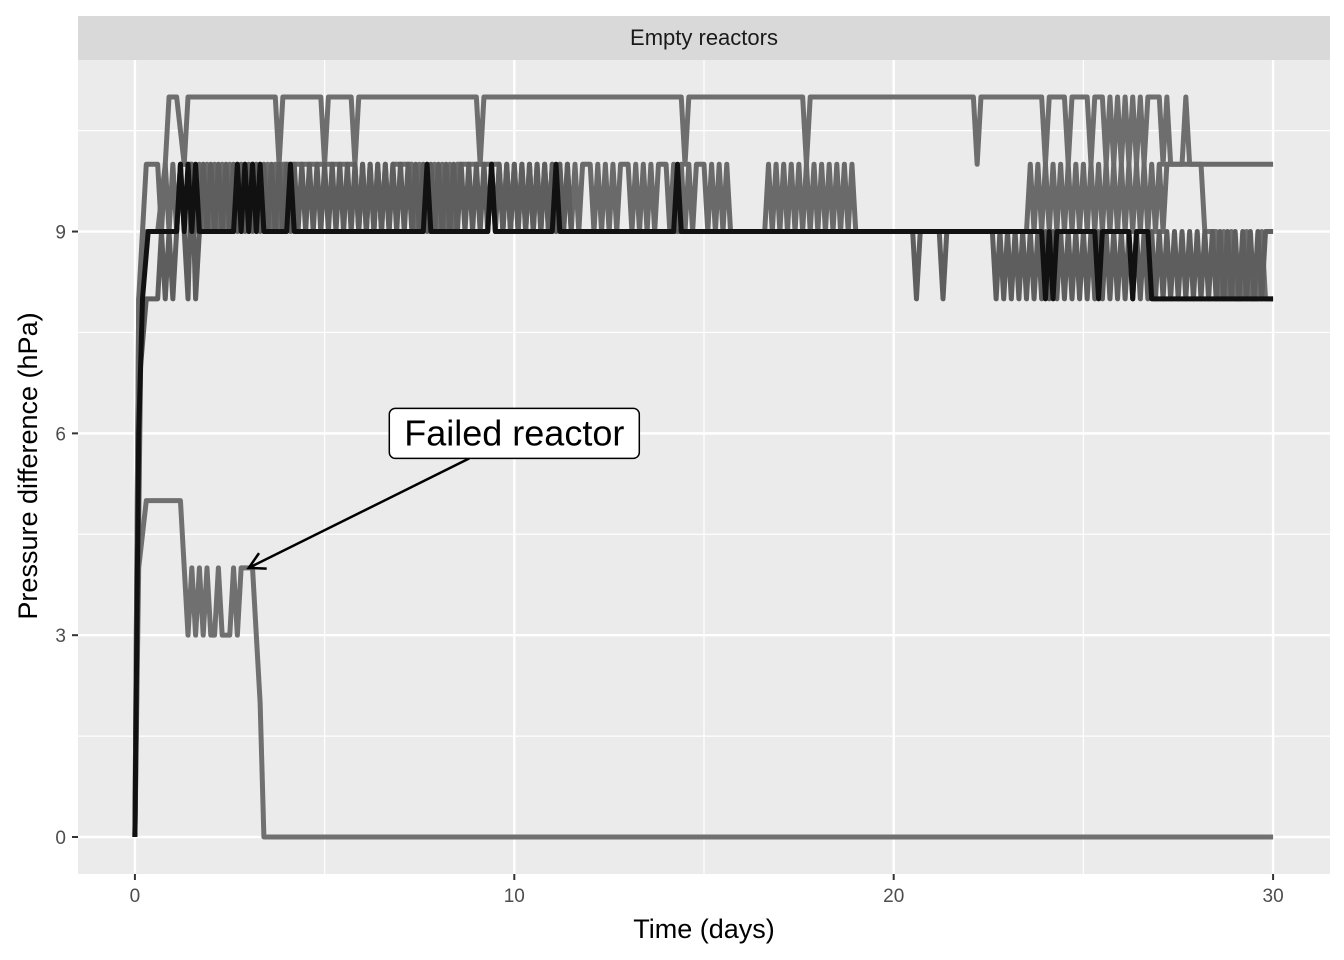 Image resolution: width=1344 pixels, height=960 pixels. What do you see at coordinates (514, 896) in the screenshot?
I see `x-tick-label: 10` at bounding box center [514, 896].